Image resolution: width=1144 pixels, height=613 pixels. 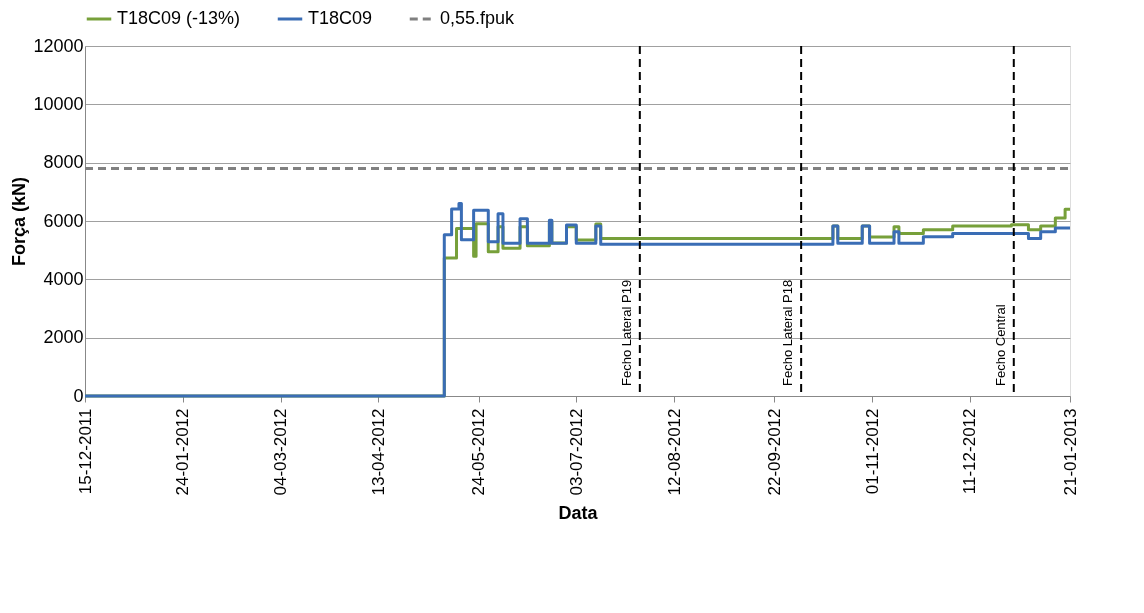 I want to click on y-tick-label: 12000, so click(x=58, y=45).